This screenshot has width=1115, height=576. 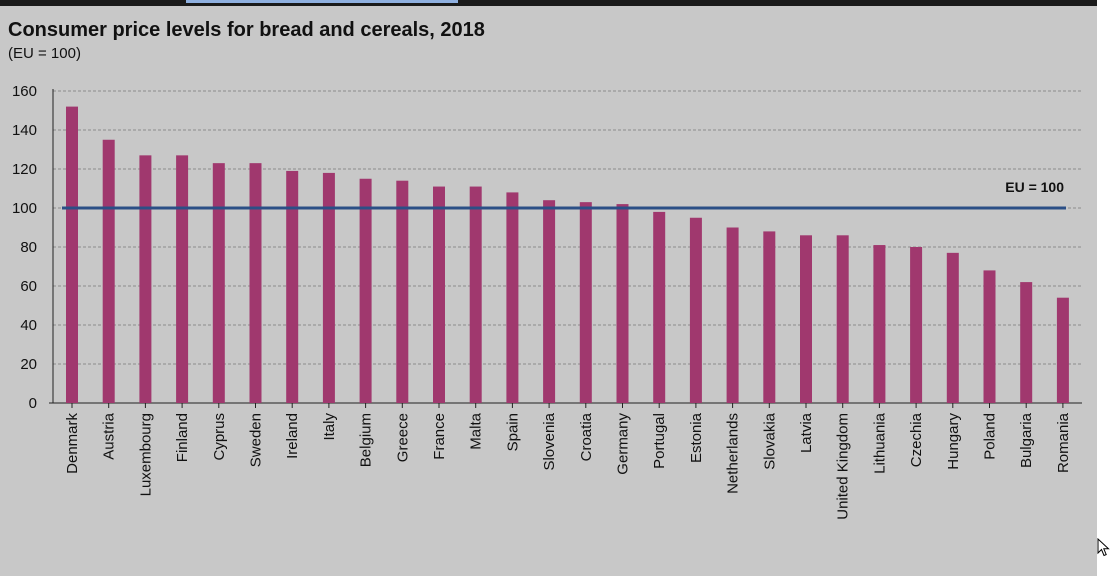 I want to click on x-tick-label: Greece, so click(x=402, y=437).